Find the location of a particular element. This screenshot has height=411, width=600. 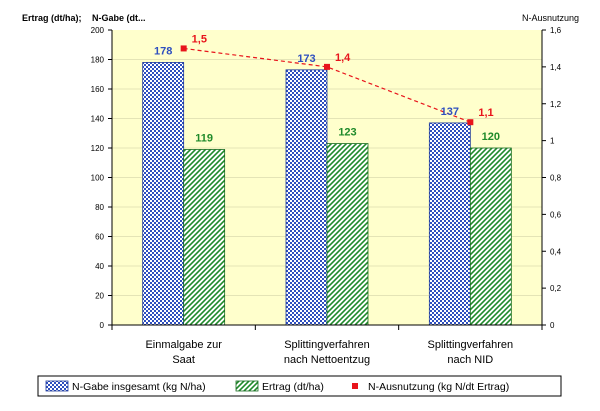

right-tick-label: 0,6 is located at coordinates (556, 214).